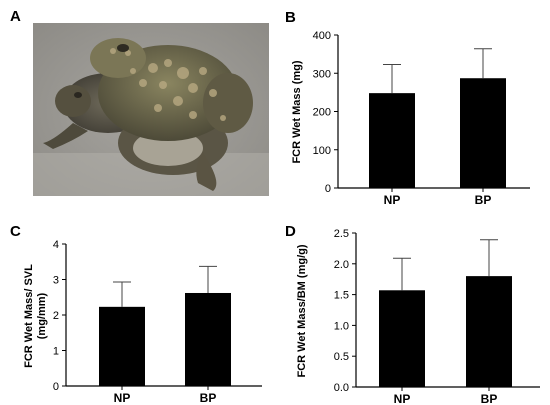 This screenshot has width=550, height=405. What do you see at coordinates (290, 17) in the screenshot?
I see `panel-letter: B` at bounding box center [290, 17].